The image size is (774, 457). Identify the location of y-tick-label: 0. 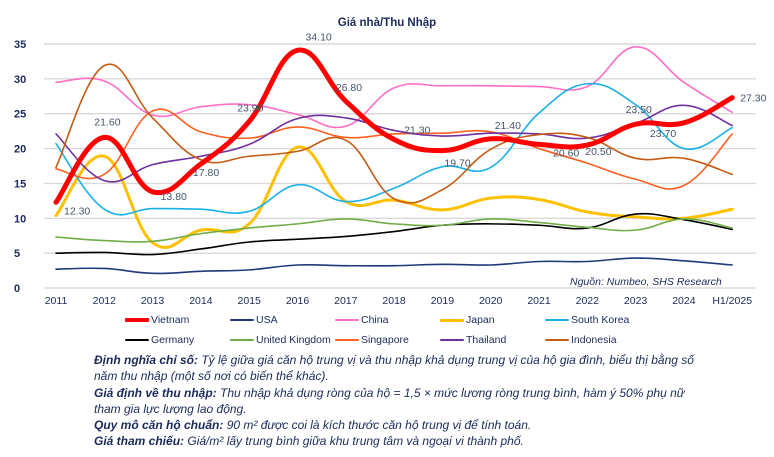
(17, 289).